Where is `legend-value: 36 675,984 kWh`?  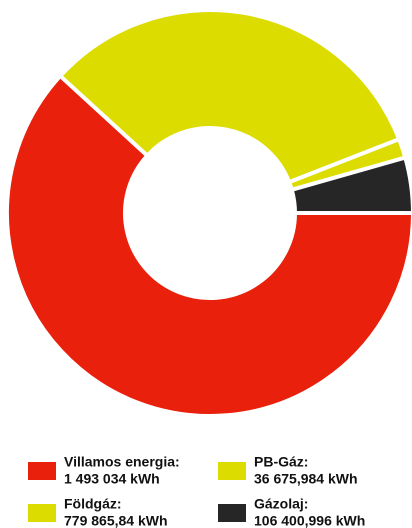
legend-value: 36 675,984 kWh is located at coordinates (306, 479).